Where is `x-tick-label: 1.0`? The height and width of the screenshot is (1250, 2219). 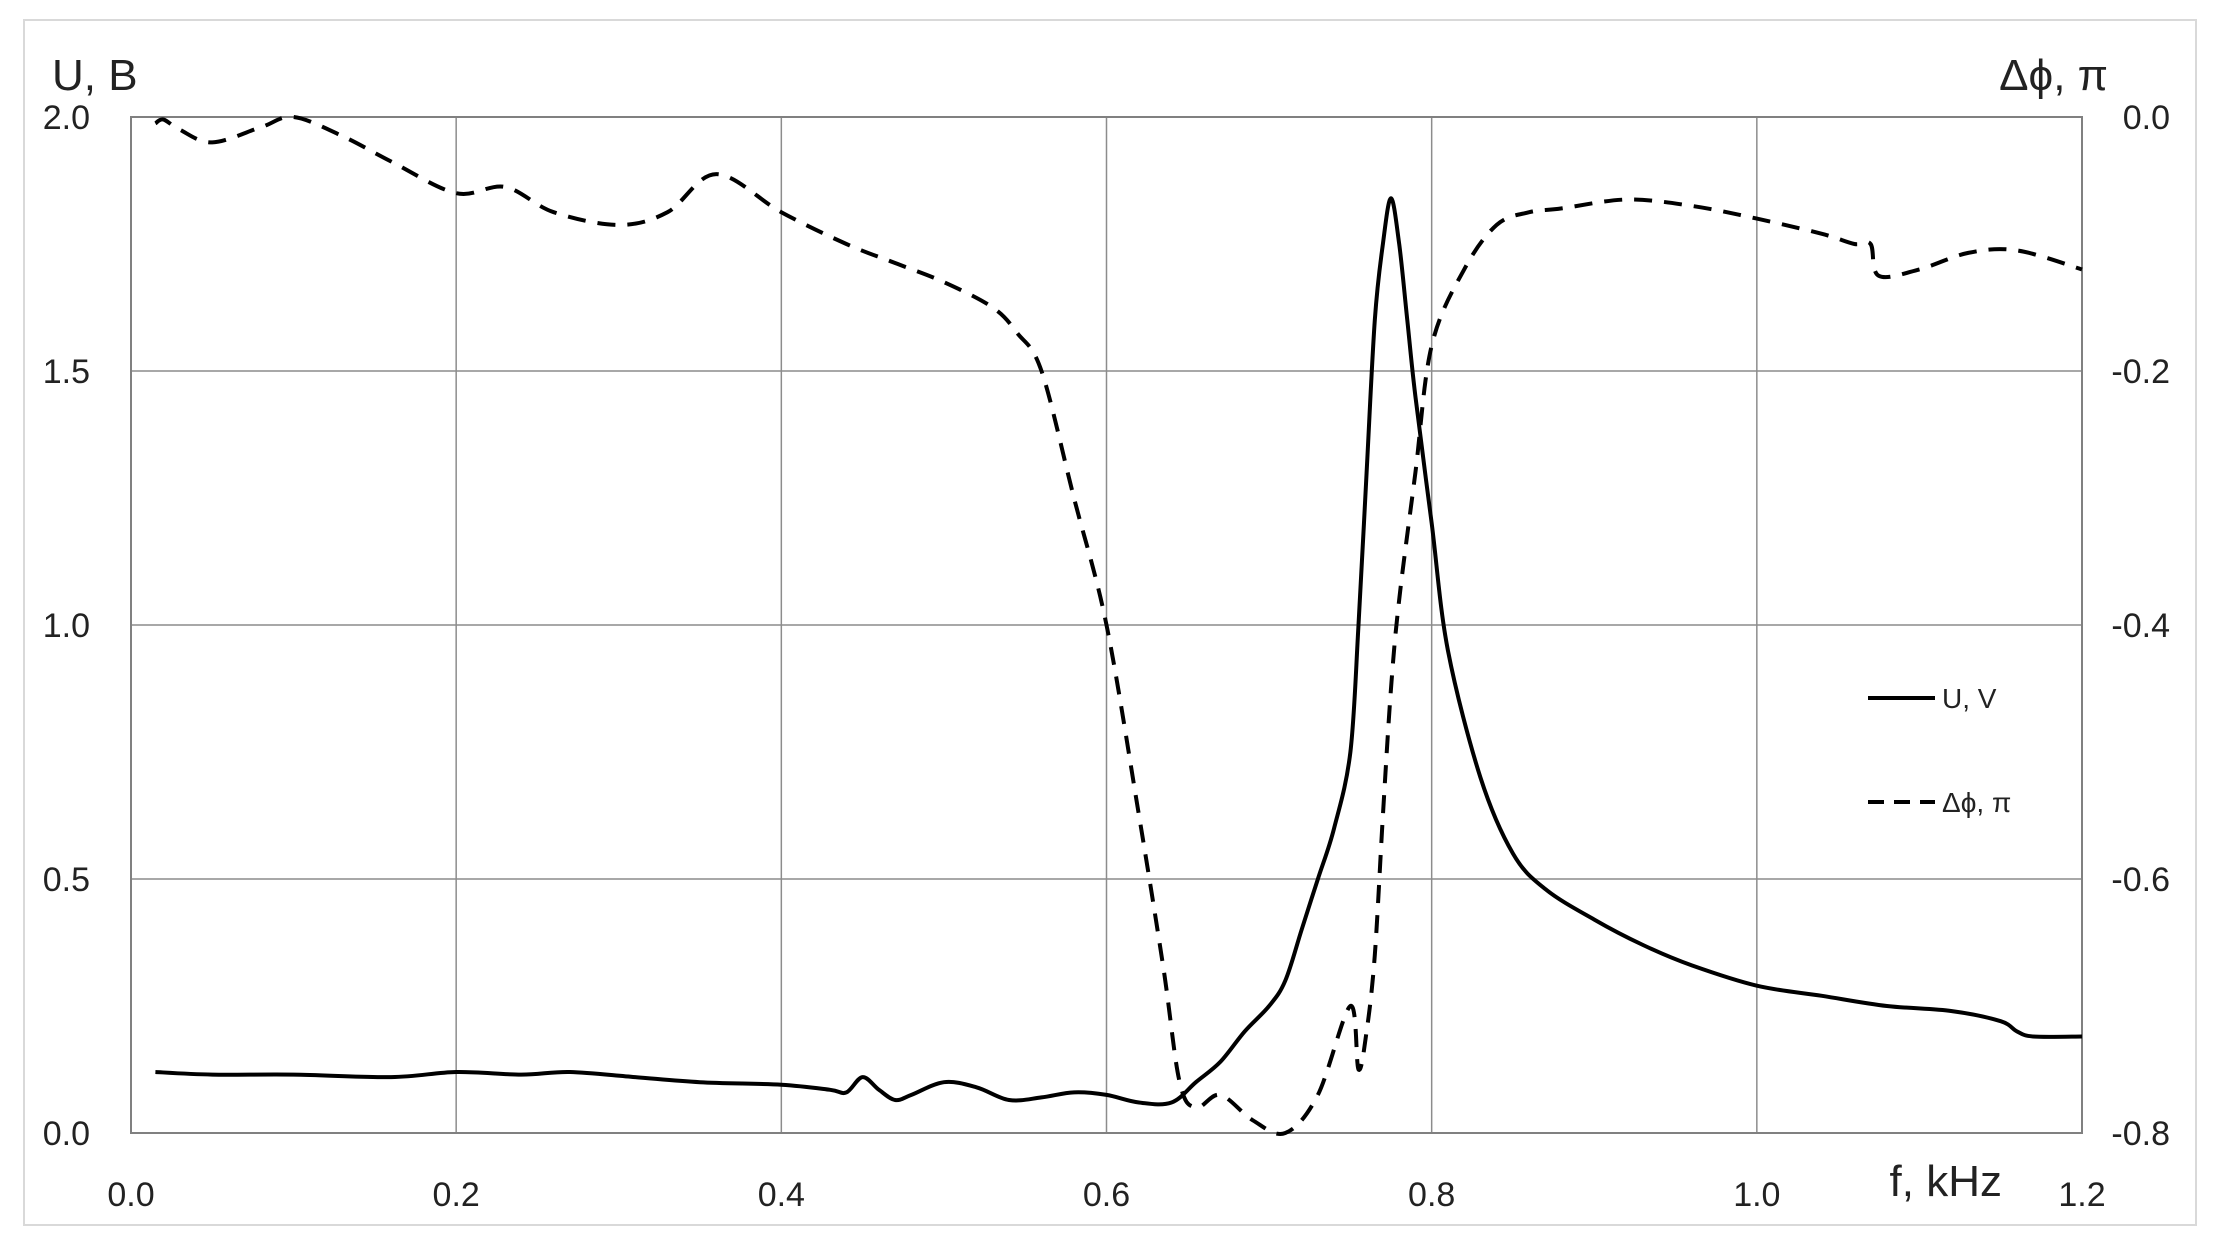 x-tick-label: 1.0 is located at coordinates (1756, 1195).